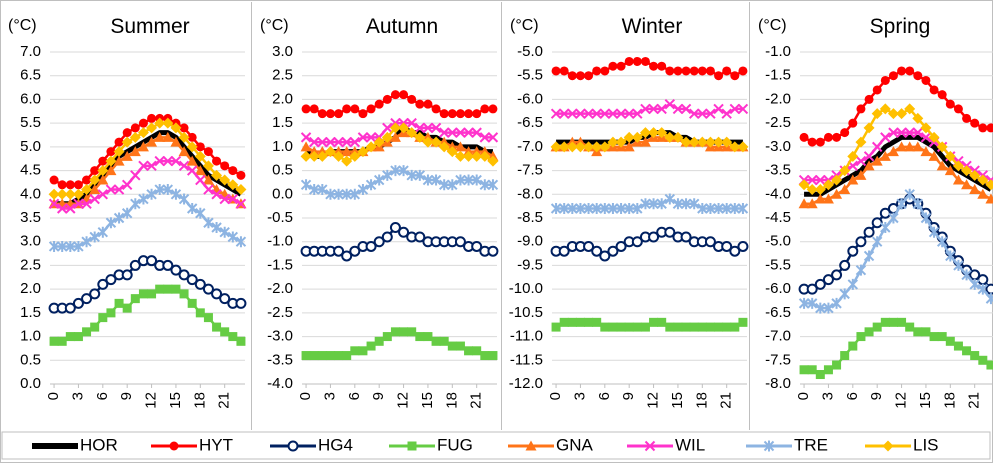 The image size is (993, 463). What do you see at coordinates (530, 146) in the screenshot?
I see `y-tick-label: -7.0` at bounding box center [530, 146].